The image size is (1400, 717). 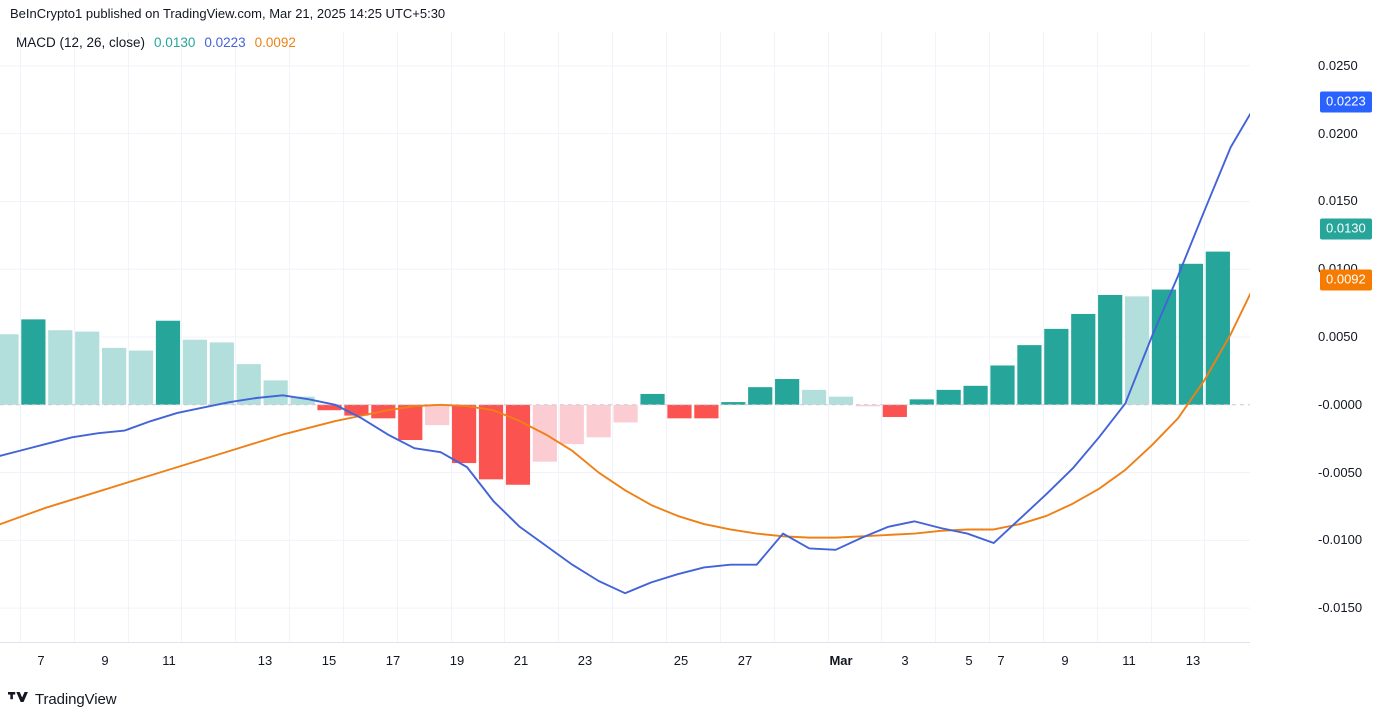 What do you see at coordinates (393, 660) in the screenshot?
I see `time-axis-tick: 17` at bounding box center [393, 660].